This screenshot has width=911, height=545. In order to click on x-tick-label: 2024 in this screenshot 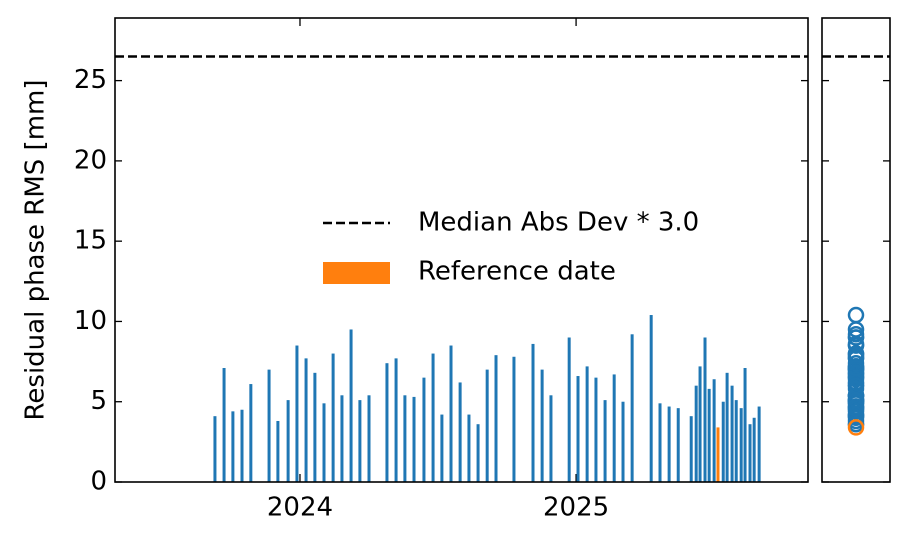, I will do `click(300, 508)`.